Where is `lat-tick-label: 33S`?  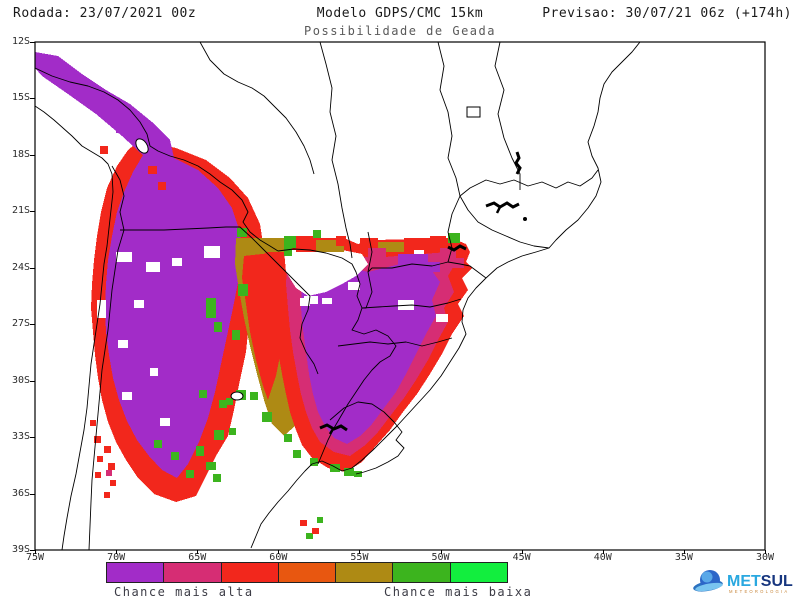 lat-tick-label: 33S is located at coordinates (20, 437).